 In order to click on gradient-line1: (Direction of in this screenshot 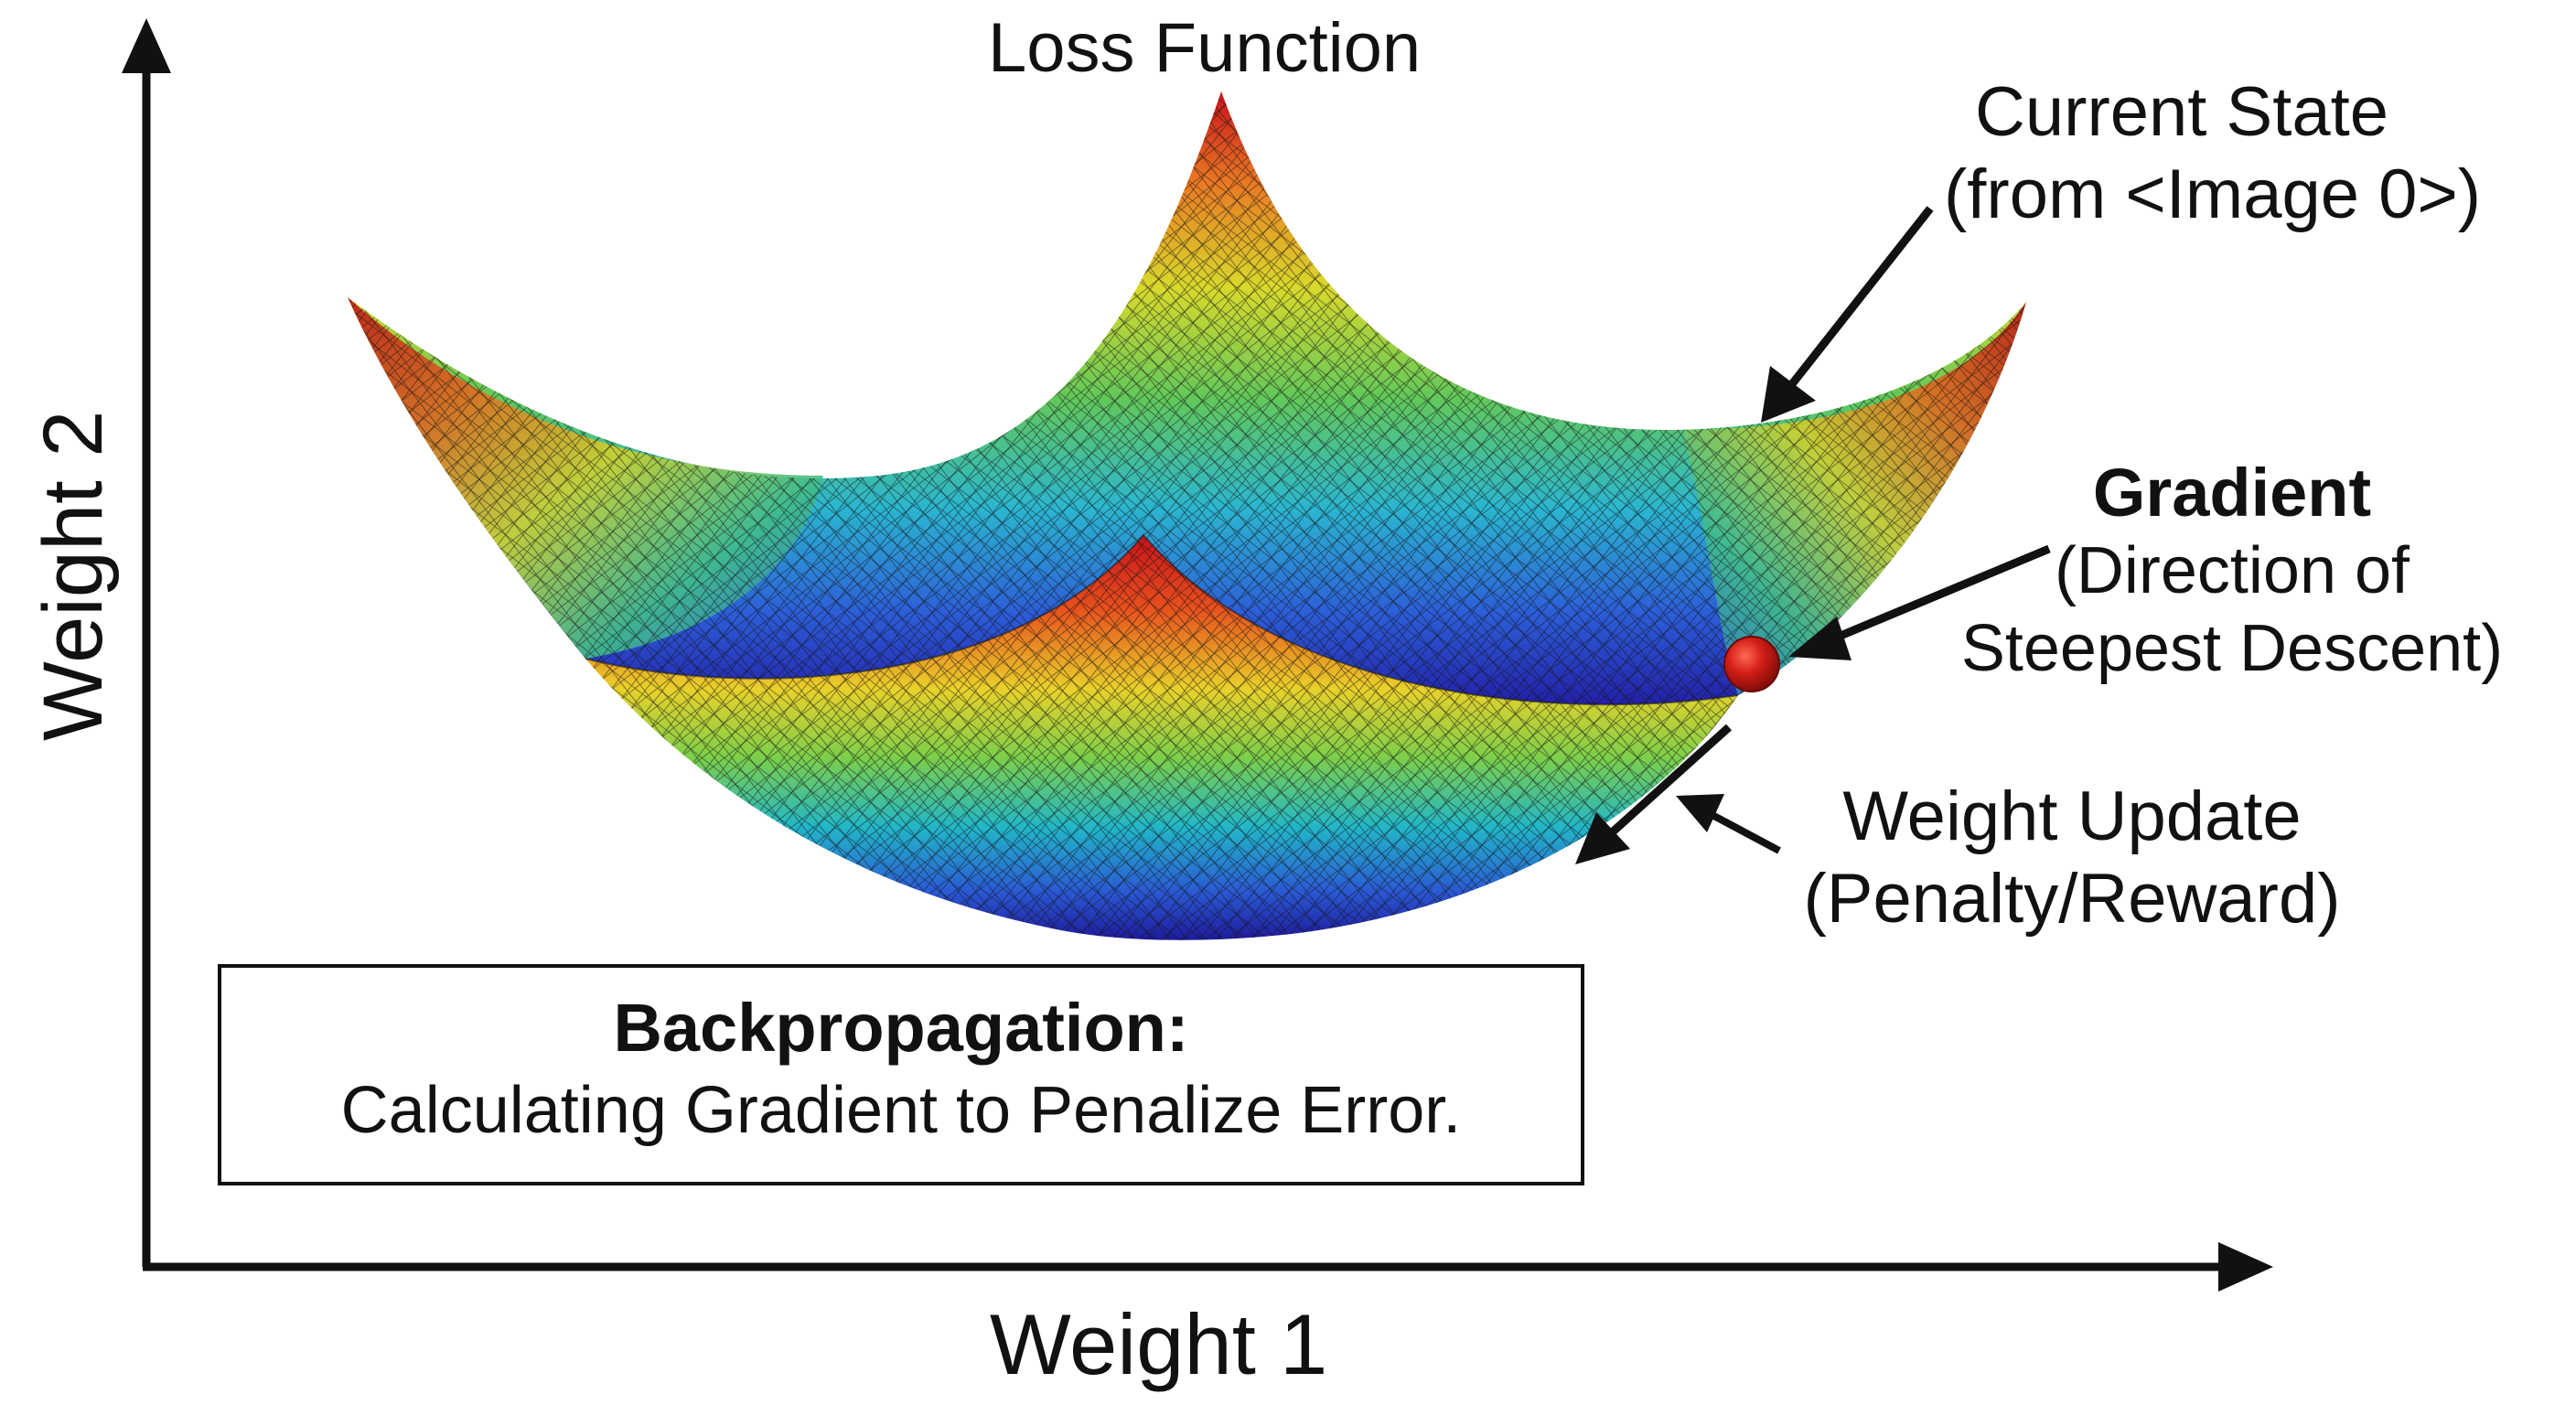, I will do `click(2232, 571)`.